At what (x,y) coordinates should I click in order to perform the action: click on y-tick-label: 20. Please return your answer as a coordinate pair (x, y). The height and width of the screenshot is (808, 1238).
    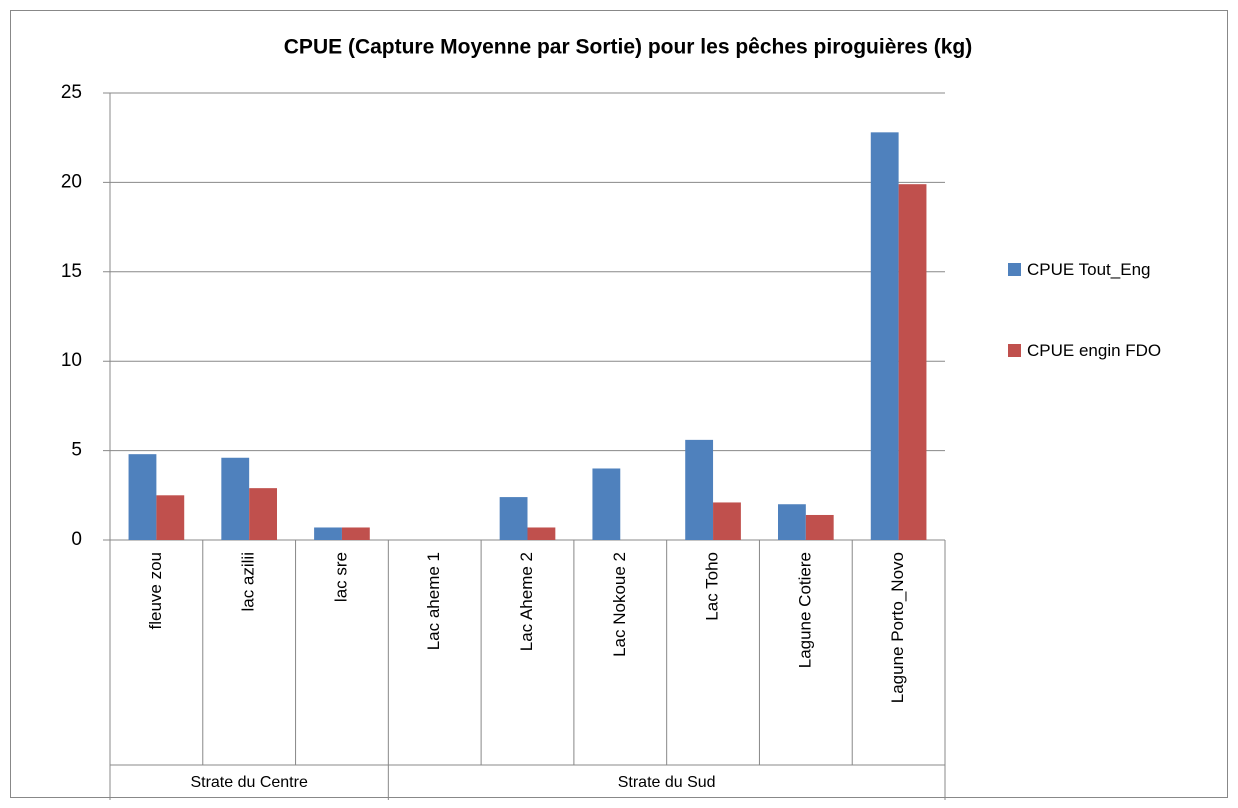
    Looking at the image, I should click on (71, 181).